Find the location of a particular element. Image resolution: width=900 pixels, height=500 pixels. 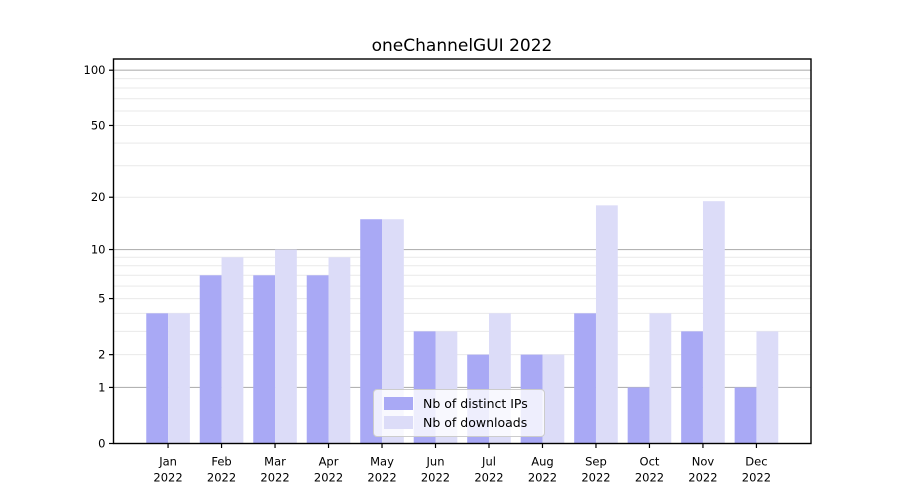

legend: Nb of distinct IPs Nb of downloads is located at coordinates (459, 413).